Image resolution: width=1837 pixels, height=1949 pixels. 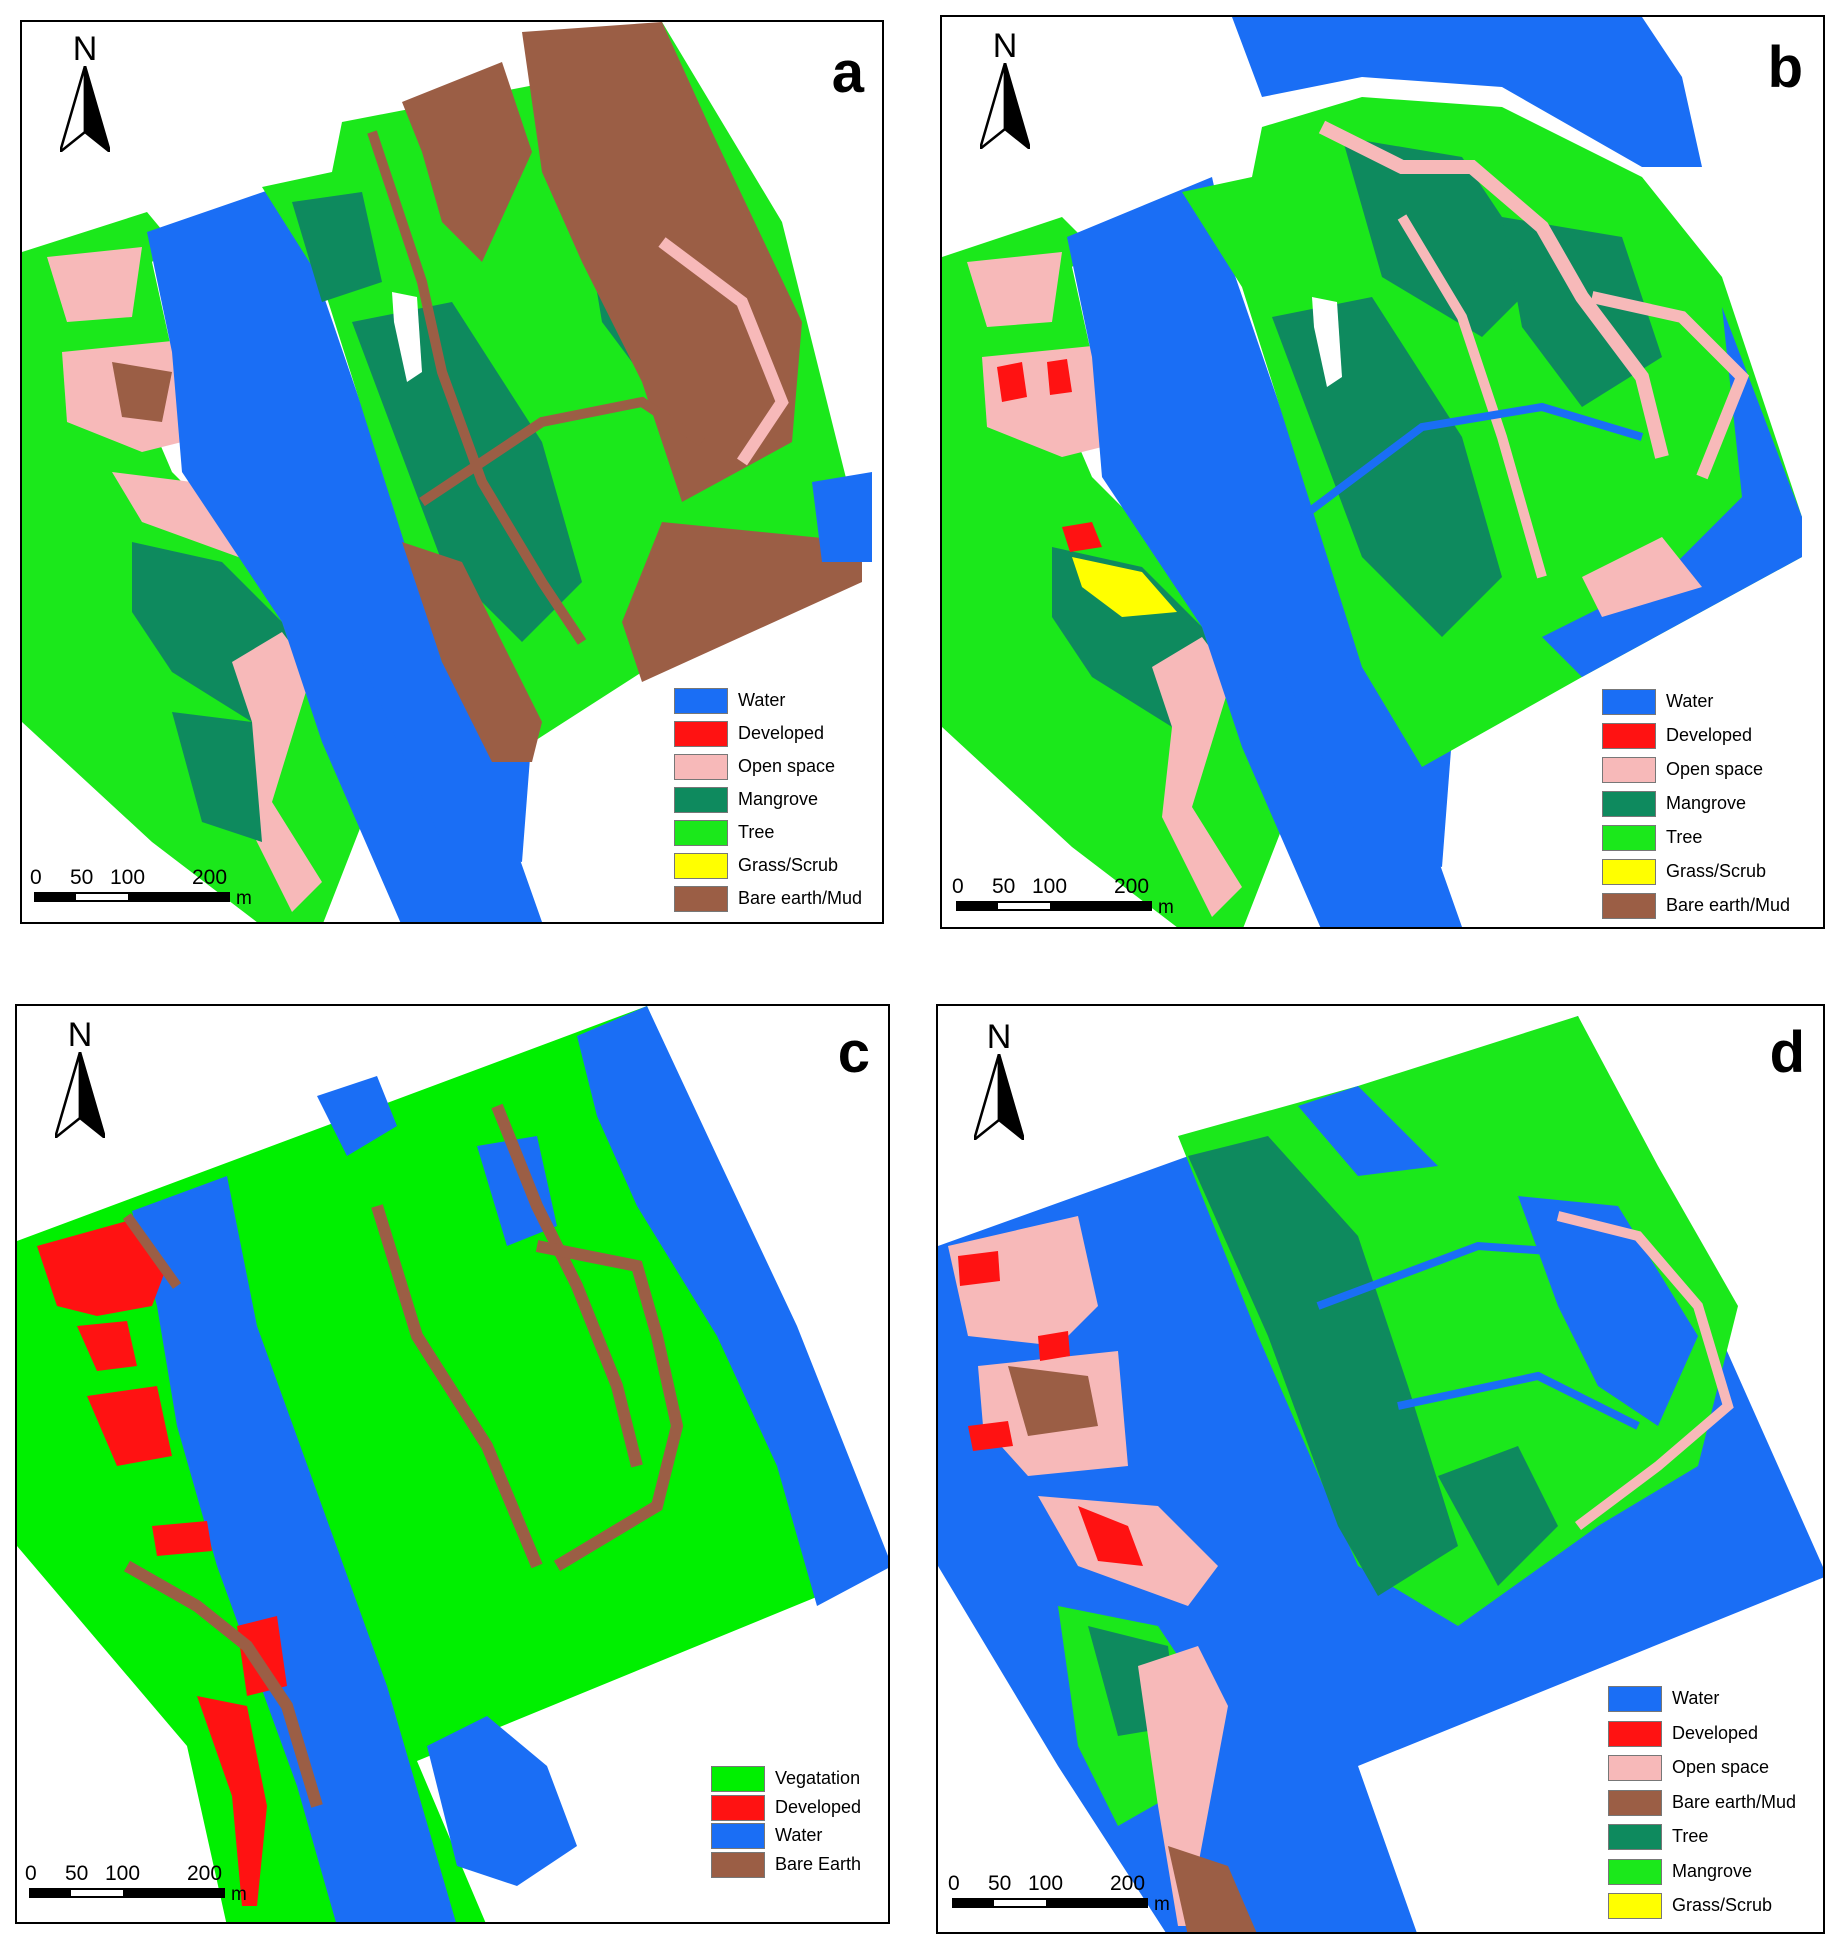 What do you see at coordinates (847, 72) in the screenshot?
I see `panel-label: a` at bounding box center [847, 72].